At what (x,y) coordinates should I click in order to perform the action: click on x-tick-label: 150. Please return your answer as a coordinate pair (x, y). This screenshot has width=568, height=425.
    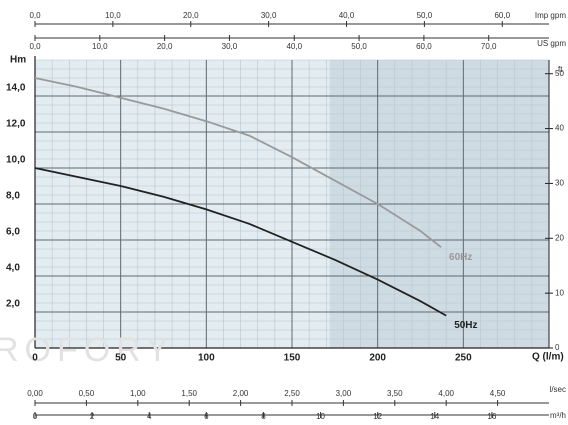
    Looking at the image, I should click on (292, 358).